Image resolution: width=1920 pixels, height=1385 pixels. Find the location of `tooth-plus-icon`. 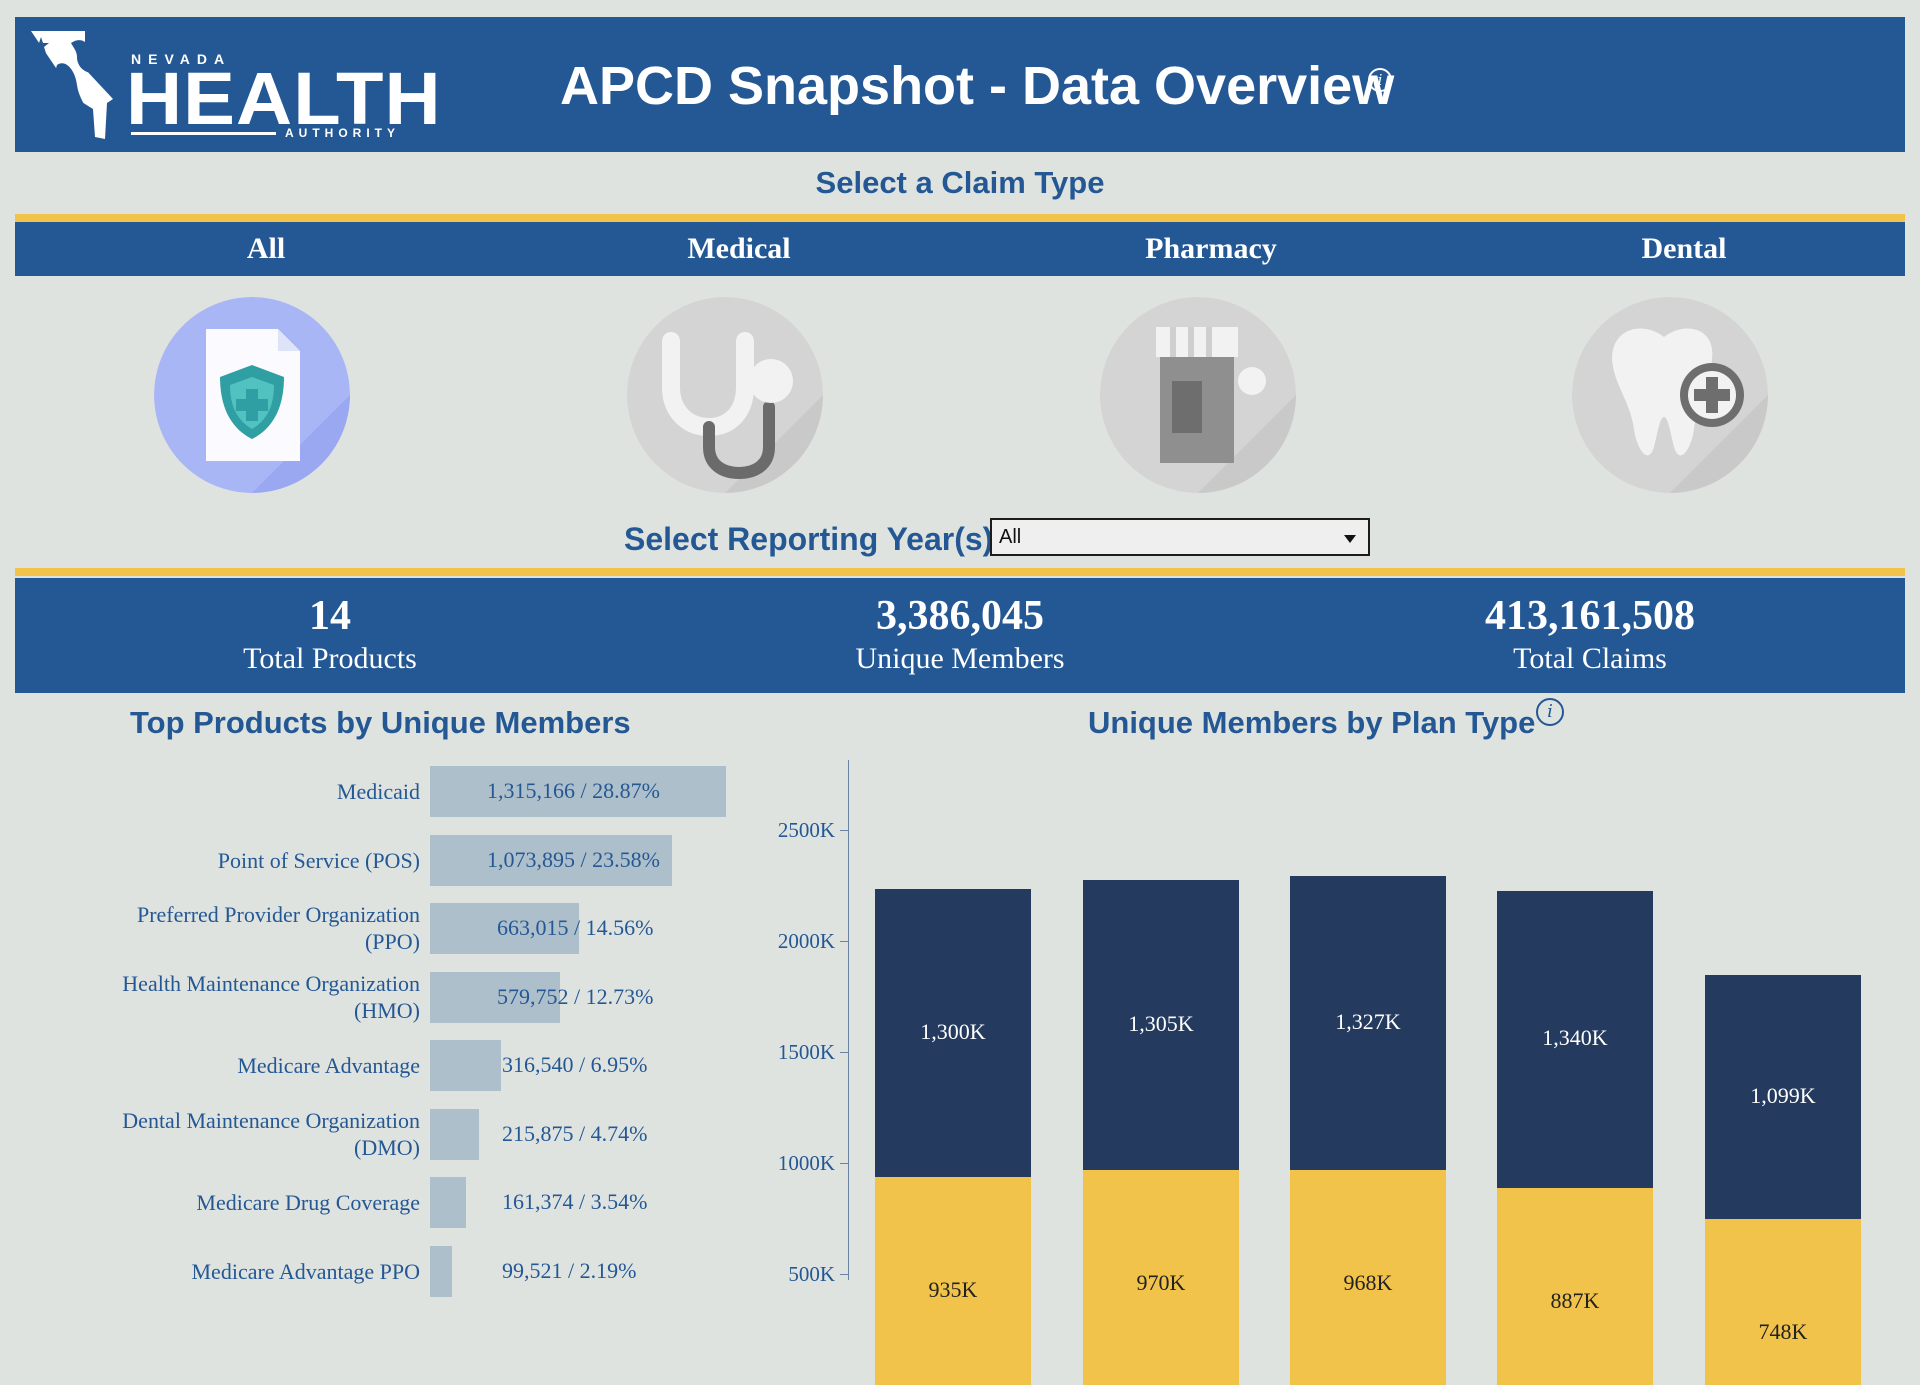

tooth-plus-icon is located at coordinates (1670, 395).